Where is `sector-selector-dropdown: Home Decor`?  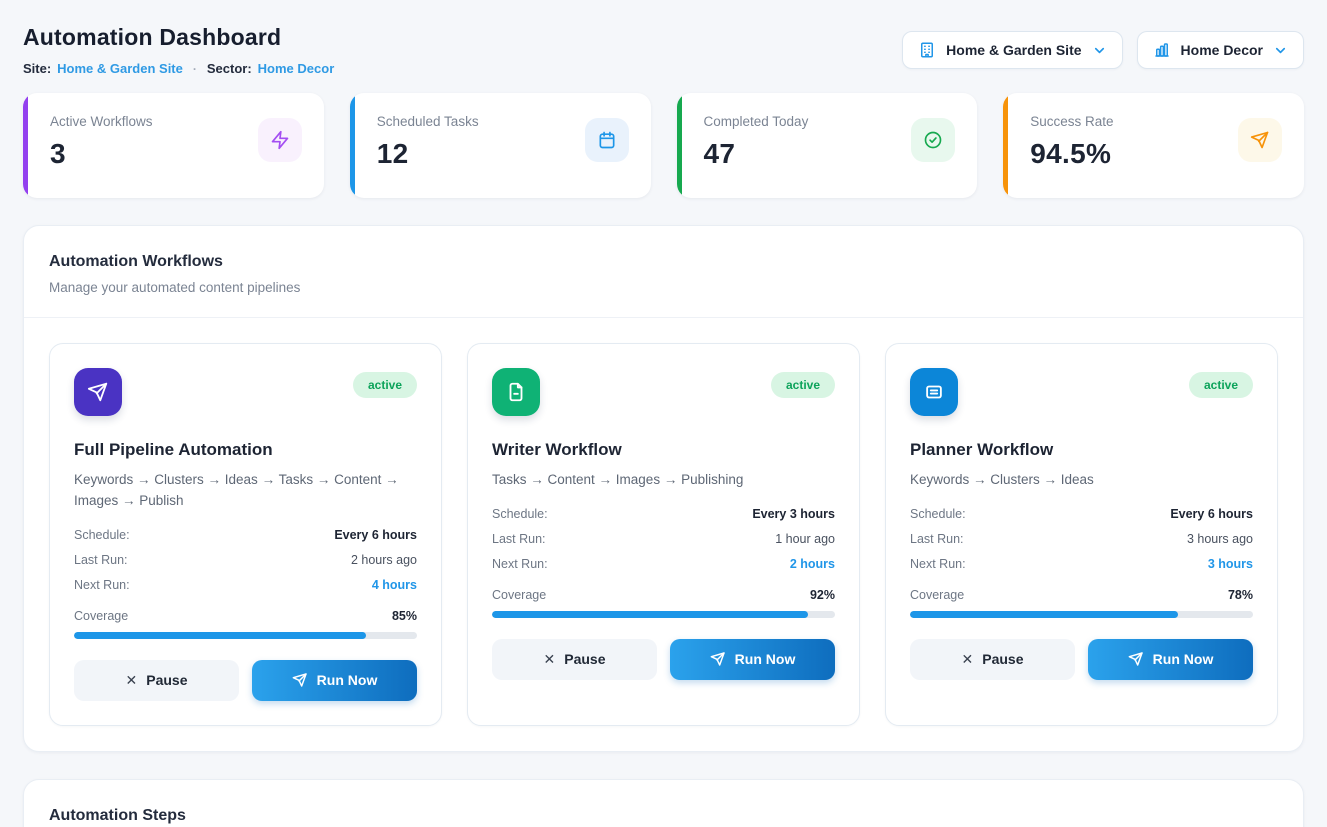
sector-selector-dropdown: Home Decor is located at coordinates (1220, 50).